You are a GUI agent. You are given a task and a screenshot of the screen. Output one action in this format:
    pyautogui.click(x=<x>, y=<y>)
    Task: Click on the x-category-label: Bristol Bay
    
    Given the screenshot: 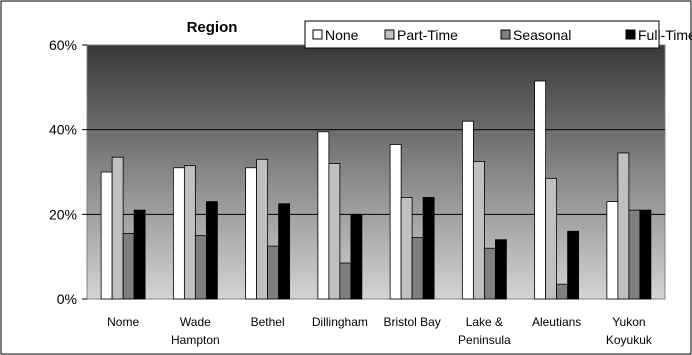 What is the action you would take?
    pyautogui.click(x=411, y=322)
    